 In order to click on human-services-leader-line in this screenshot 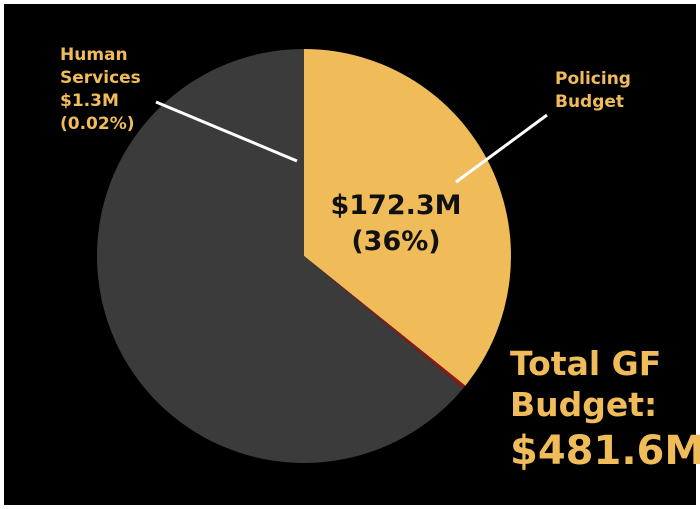, I will do `click(226, 131)`.